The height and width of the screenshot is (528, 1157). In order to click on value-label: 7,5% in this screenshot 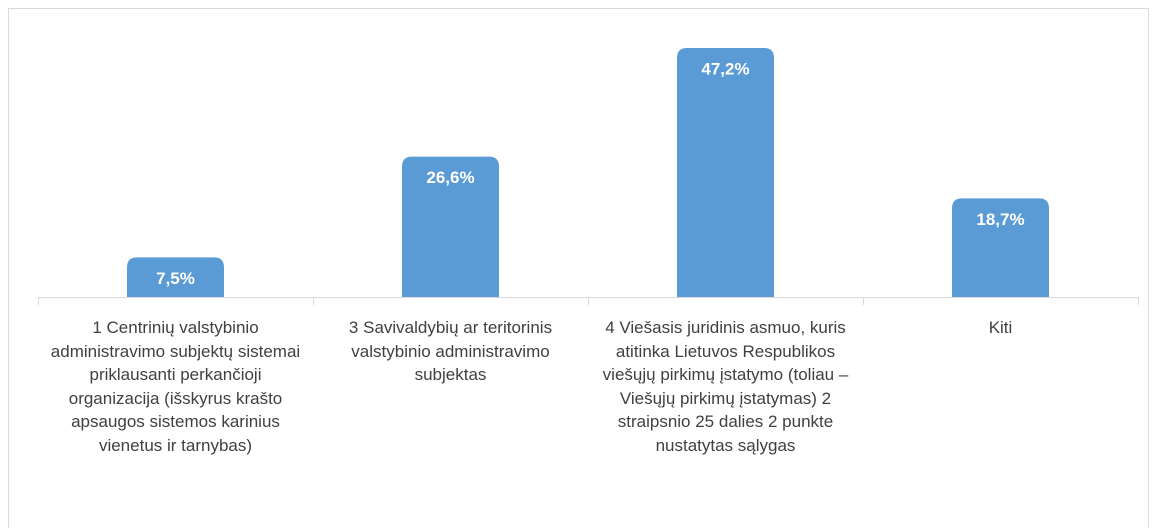, I will do `click(175, 278)`.